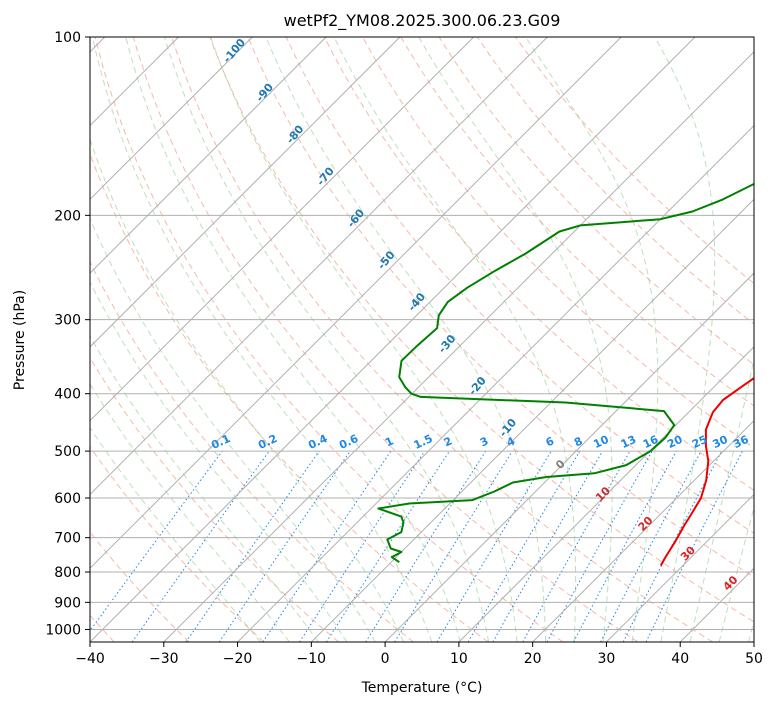 The image size is (775, 708). I want to click on y-tick-label: 600, so click(67, 499).